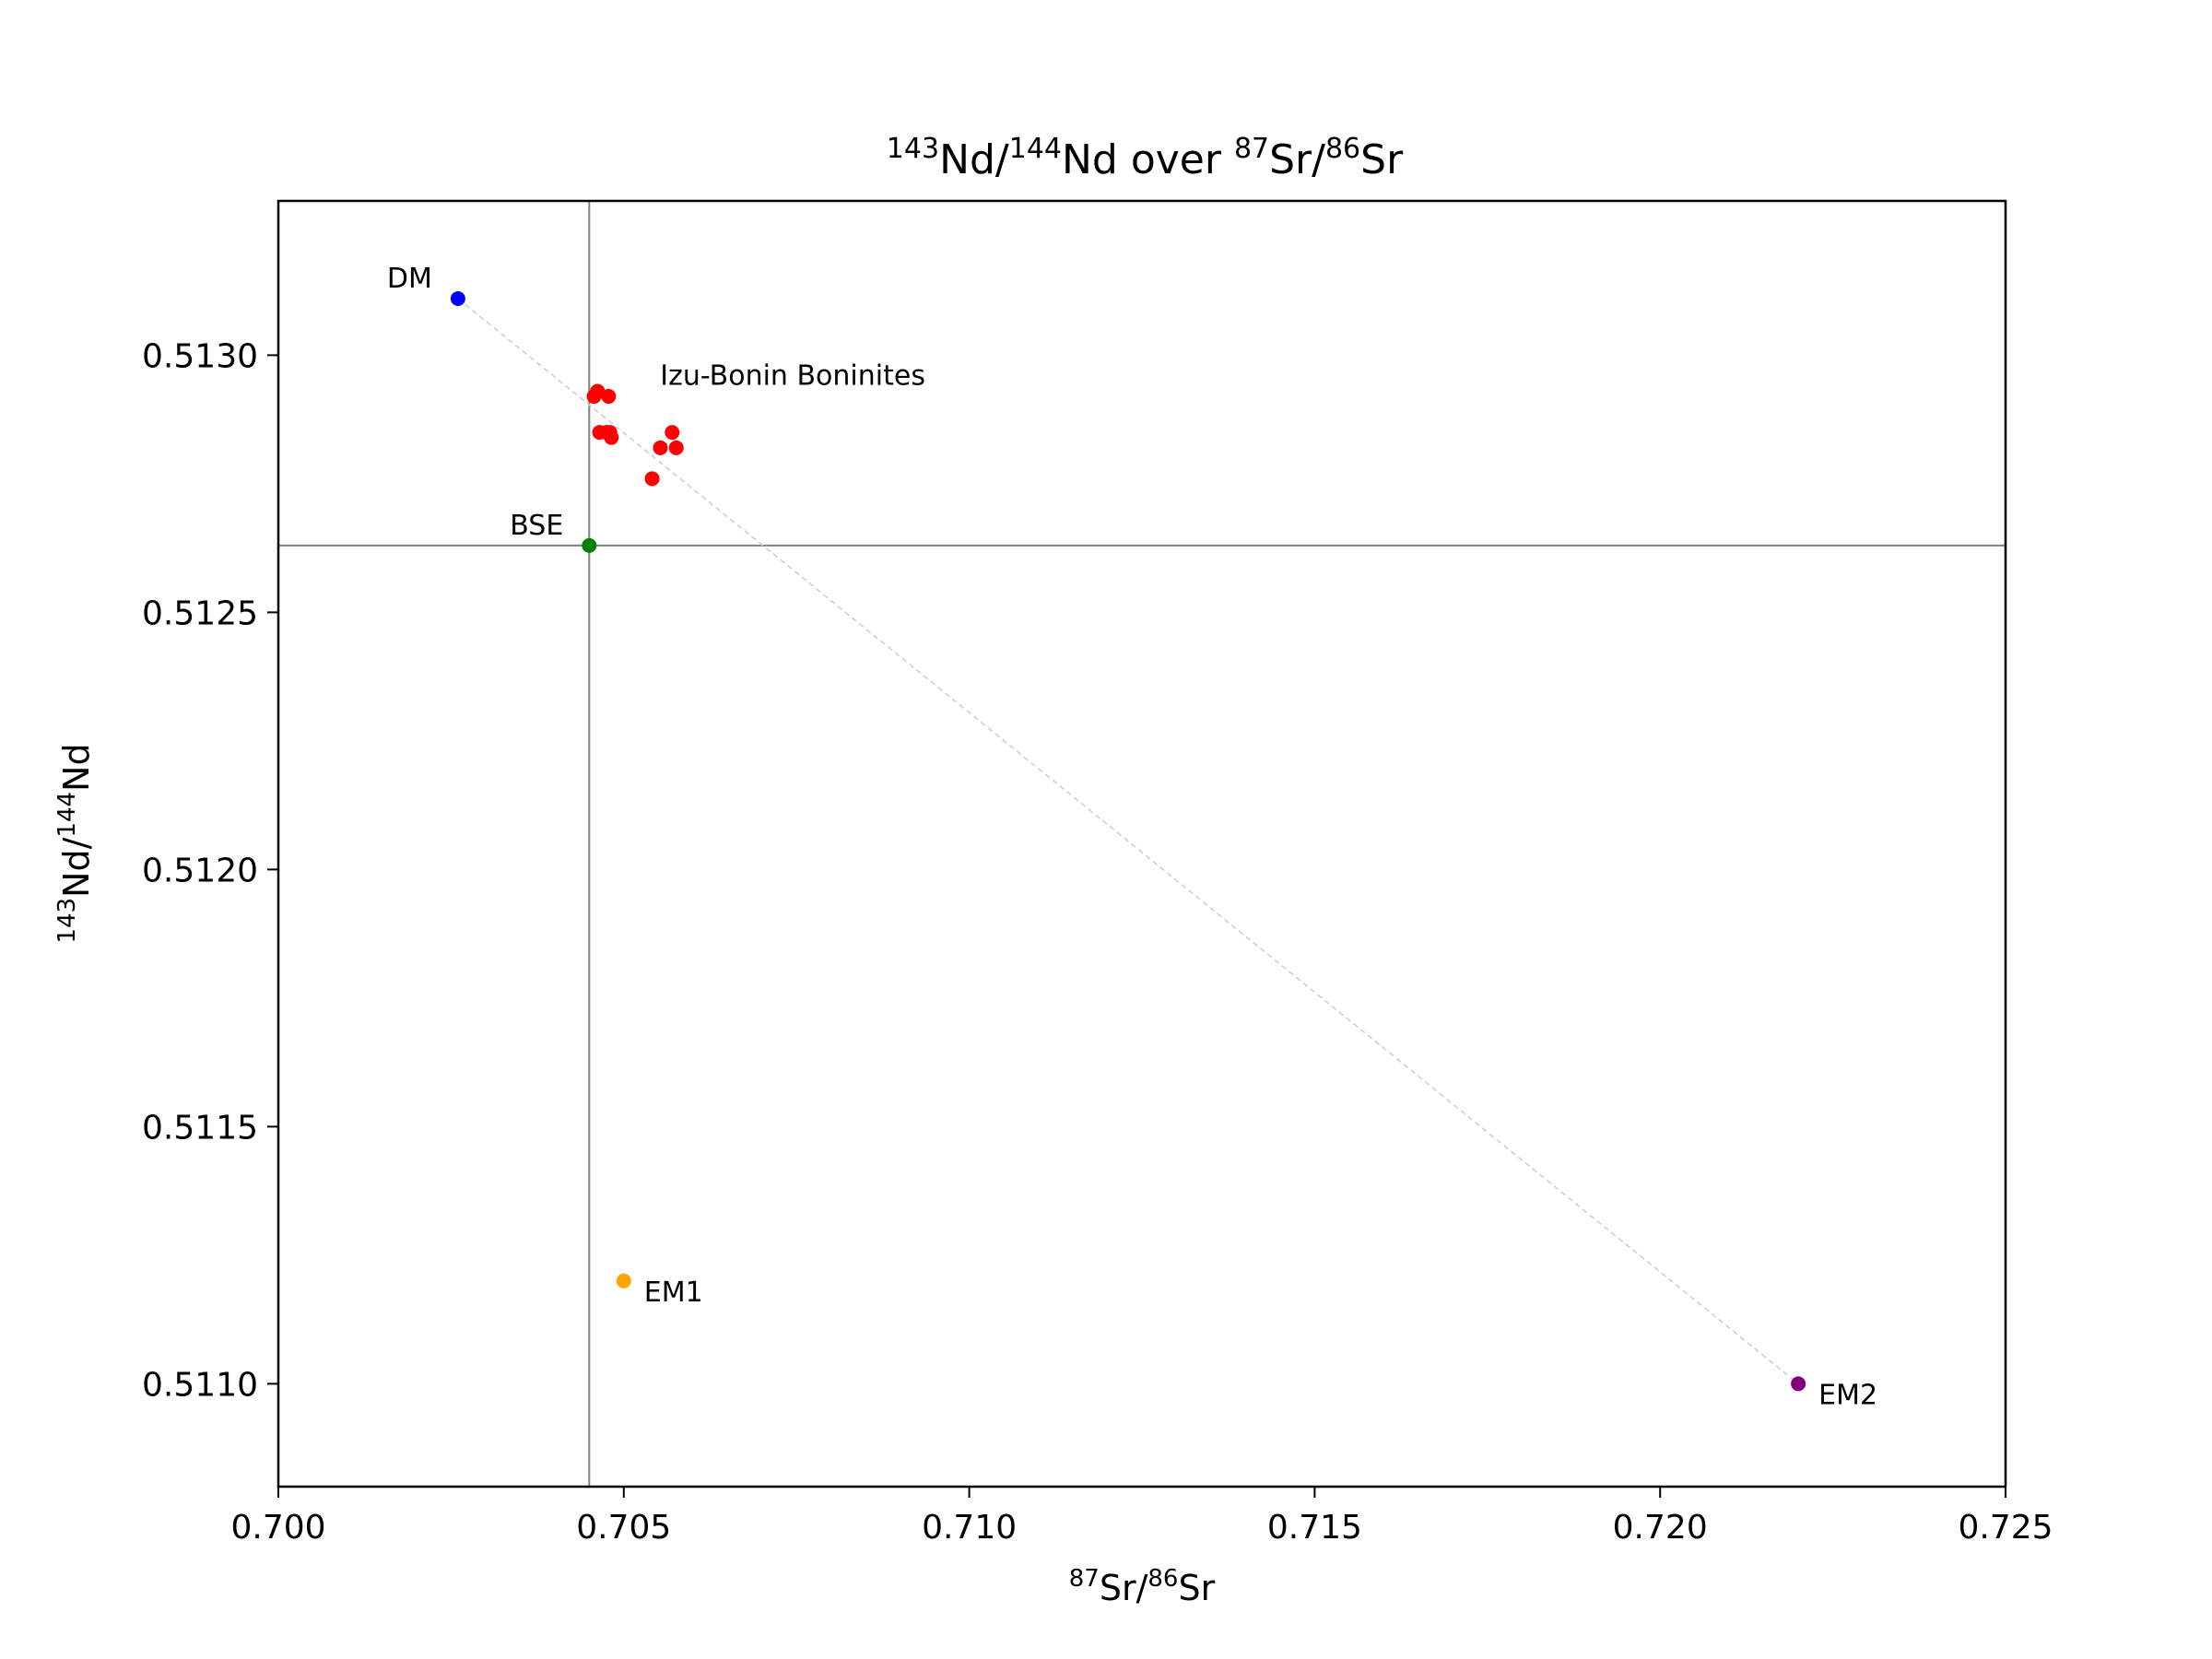 The width and height of the screenshot is (2212, 1659). Describe the element at coordinates (673, 1293) in the screenshot. I see `end-member-label-em1: EM1` at that location.